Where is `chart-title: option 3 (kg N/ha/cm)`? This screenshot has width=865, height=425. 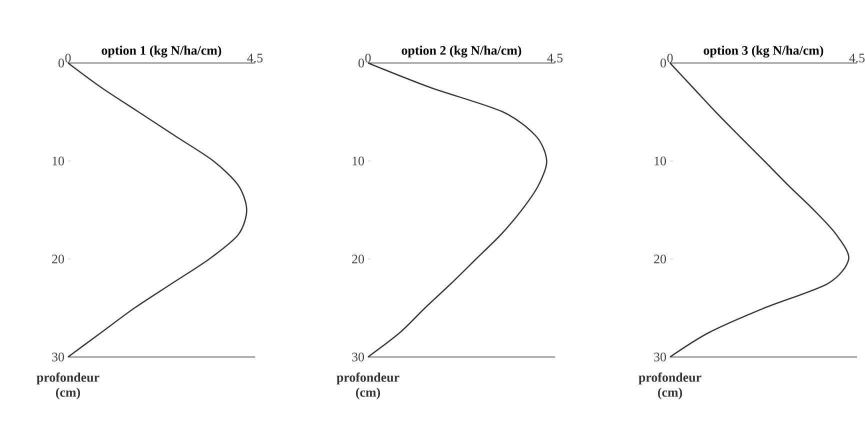
chart-title: option 3 (kg N/ha/cm) is located at coordinates (764, 52).